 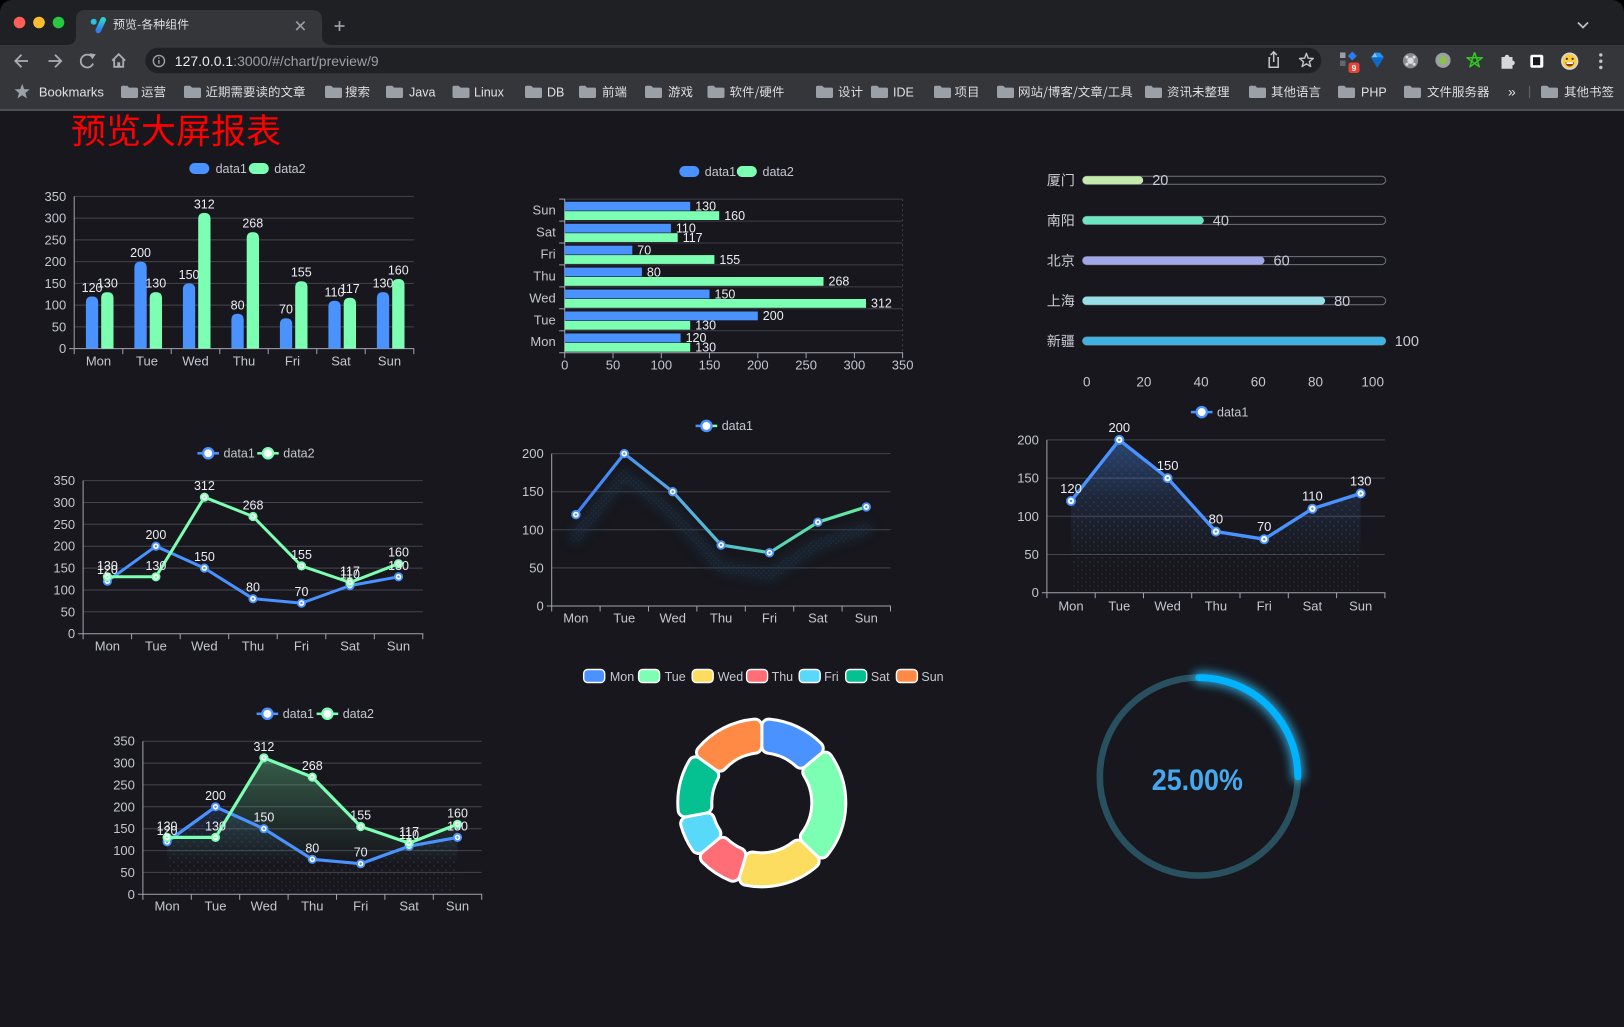 What do you see at coordinates (555, 92) in the screenshot?
I see `svg-text: DB` at bounding box center [555, 92].